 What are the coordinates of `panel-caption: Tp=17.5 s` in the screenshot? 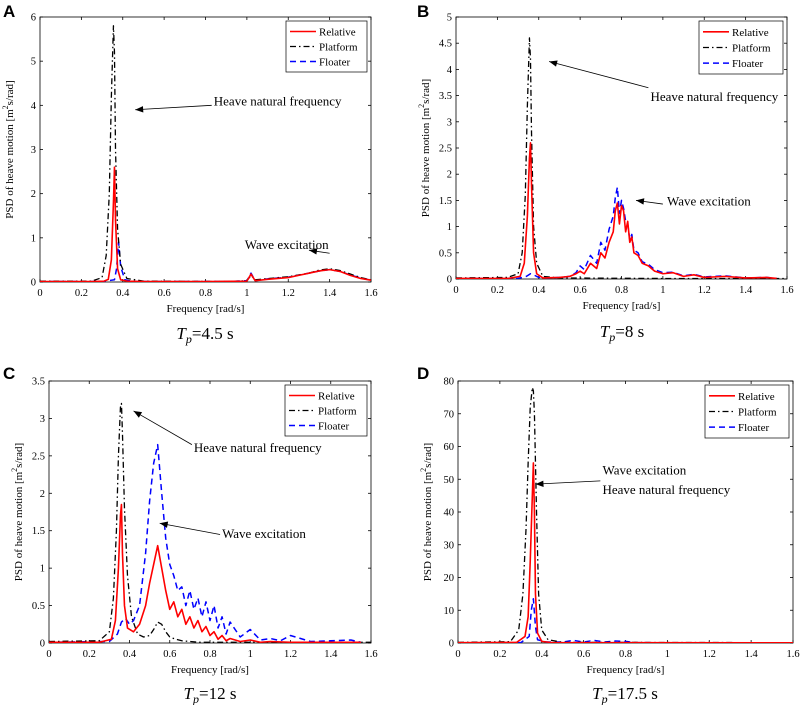 It's located at (625, 694).